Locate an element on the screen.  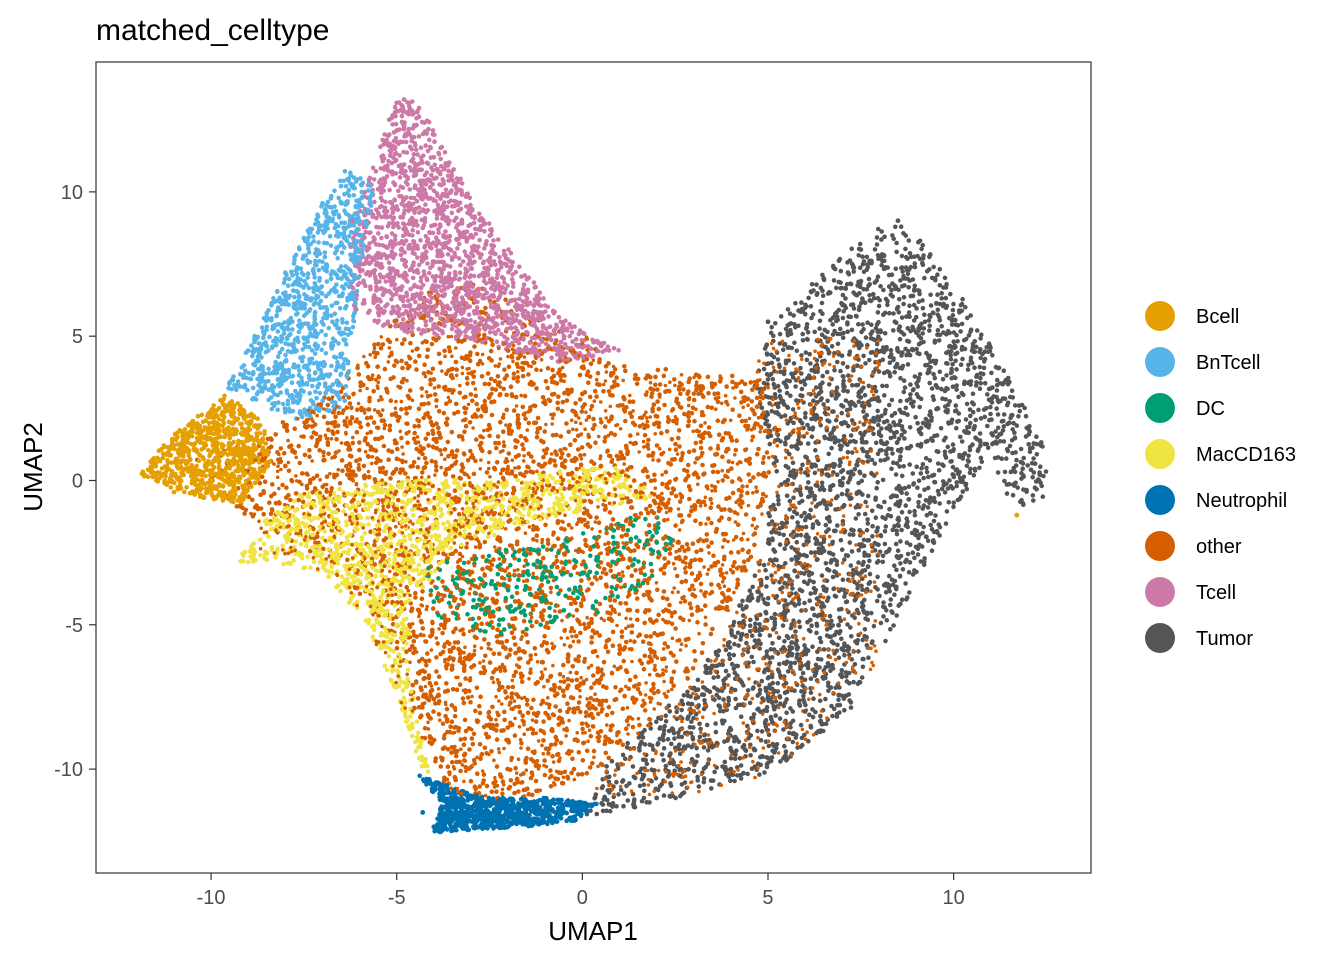
point-cloud-bntcell is located at coordinates (300, 295).